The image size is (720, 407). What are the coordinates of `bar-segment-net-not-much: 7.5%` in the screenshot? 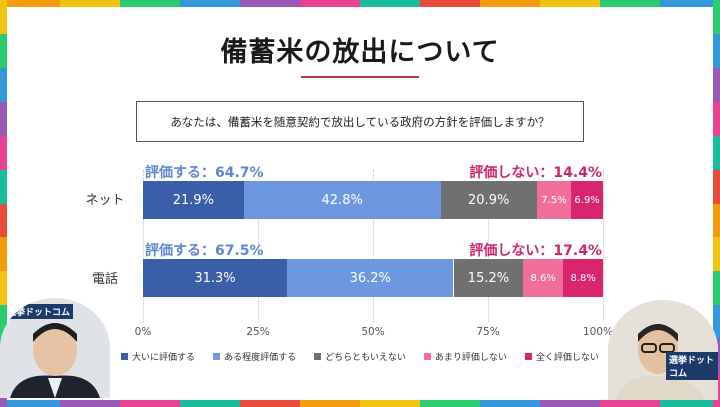 It's located at (554, 200).